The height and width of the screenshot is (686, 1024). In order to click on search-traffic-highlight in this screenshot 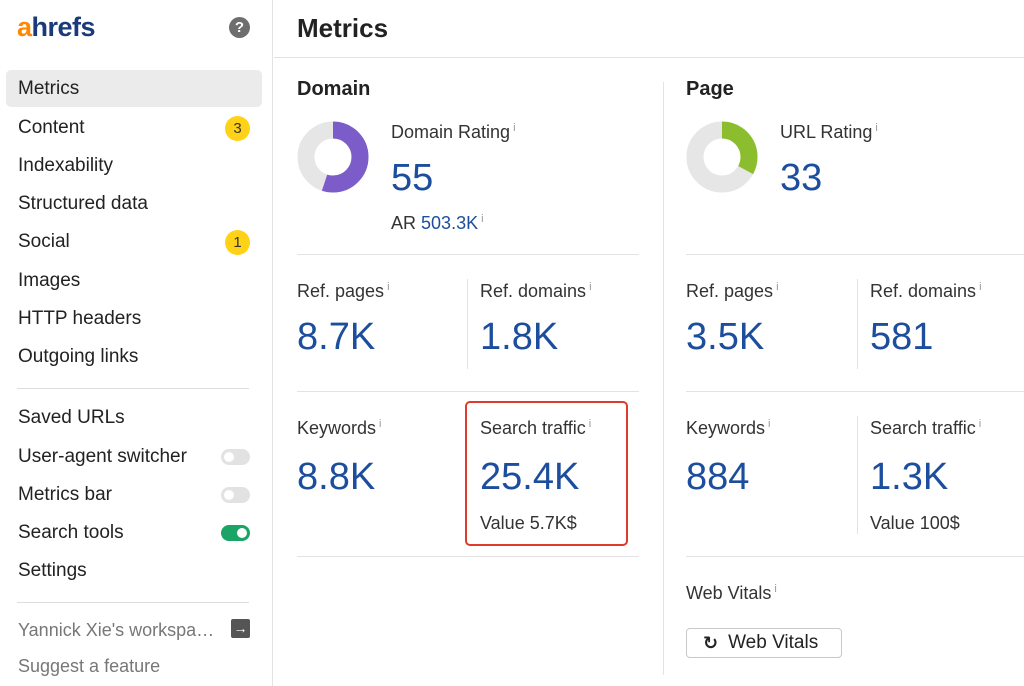, I will do `click(546, 473)`.